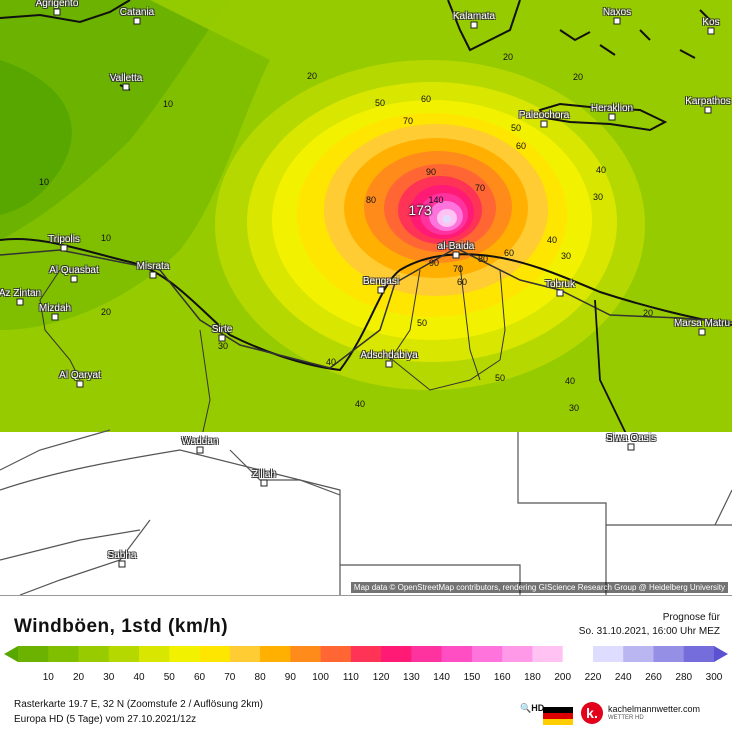 Image resolution: width=732 pixels, height=732 pixels. I want to click on contour-label: 20, so click(508, 57).